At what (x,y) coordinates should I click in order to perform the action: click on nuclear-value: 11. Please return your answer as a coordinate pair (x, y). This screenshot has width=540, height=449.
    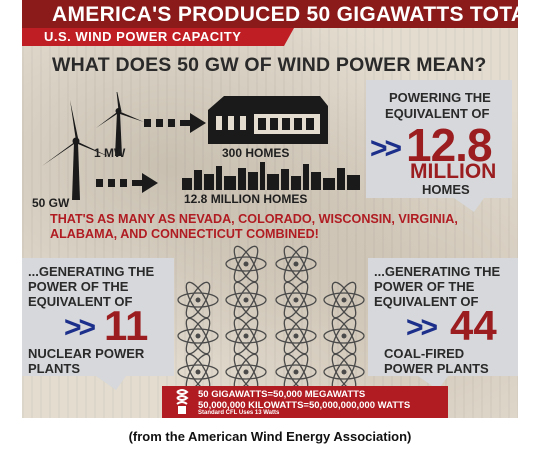
    Looking at the image, I should click on (126, 325).